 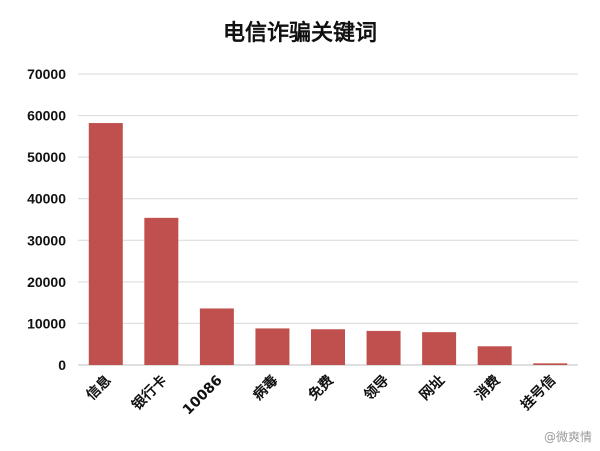 I want to click on x-tick-label: 挂号信, so click(x=538, y=393).